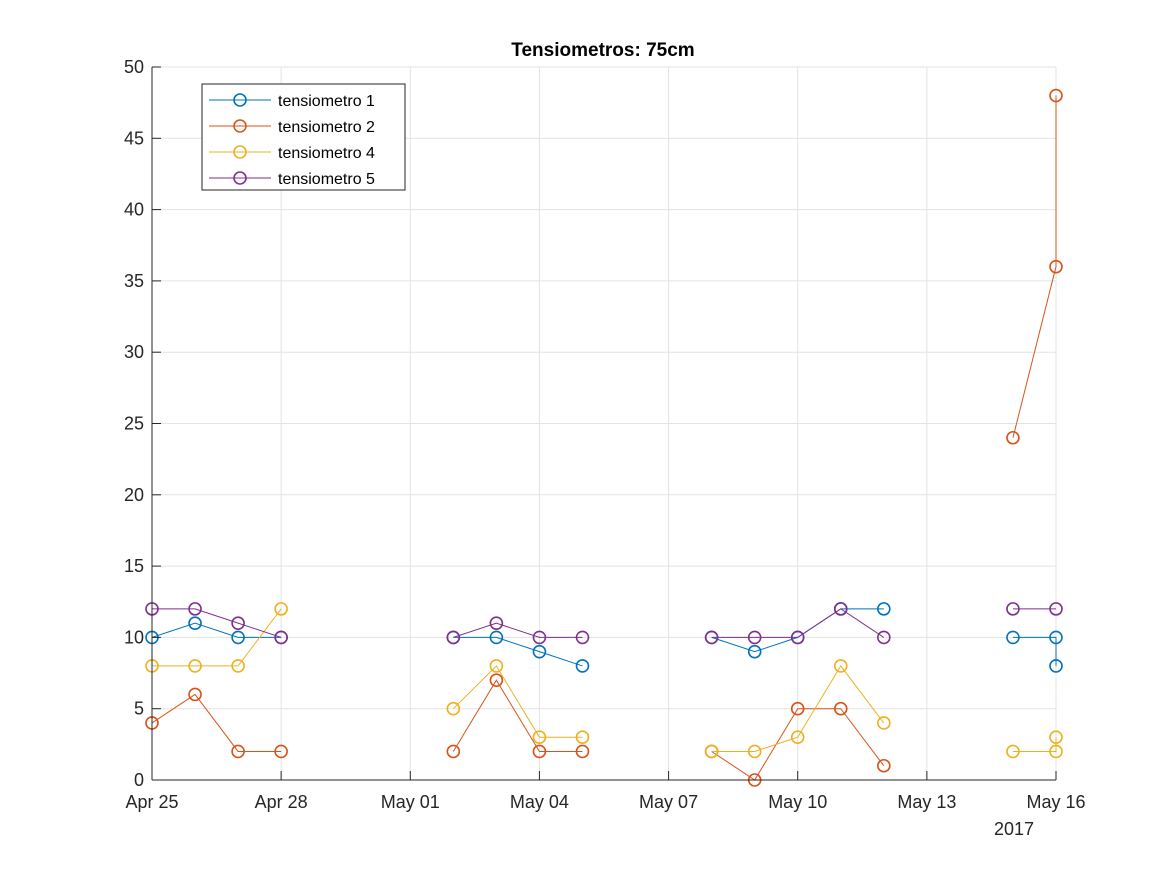 This screenshot has height=875, width=1167. I want to click on chart-title: Tensiometros: 75cm, so click(602, 50).